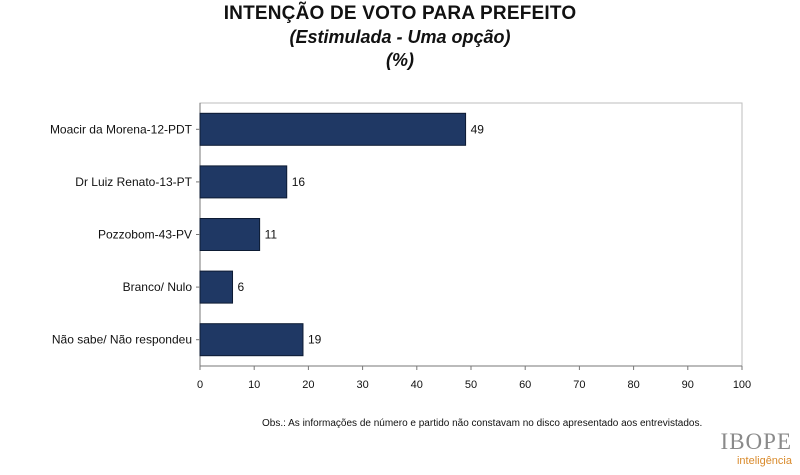 This screenshot has height=475, width=800. Describe the element at coordinates (417, 385) in the screenshot. I see `x-tick-label-4: 40` at that location.